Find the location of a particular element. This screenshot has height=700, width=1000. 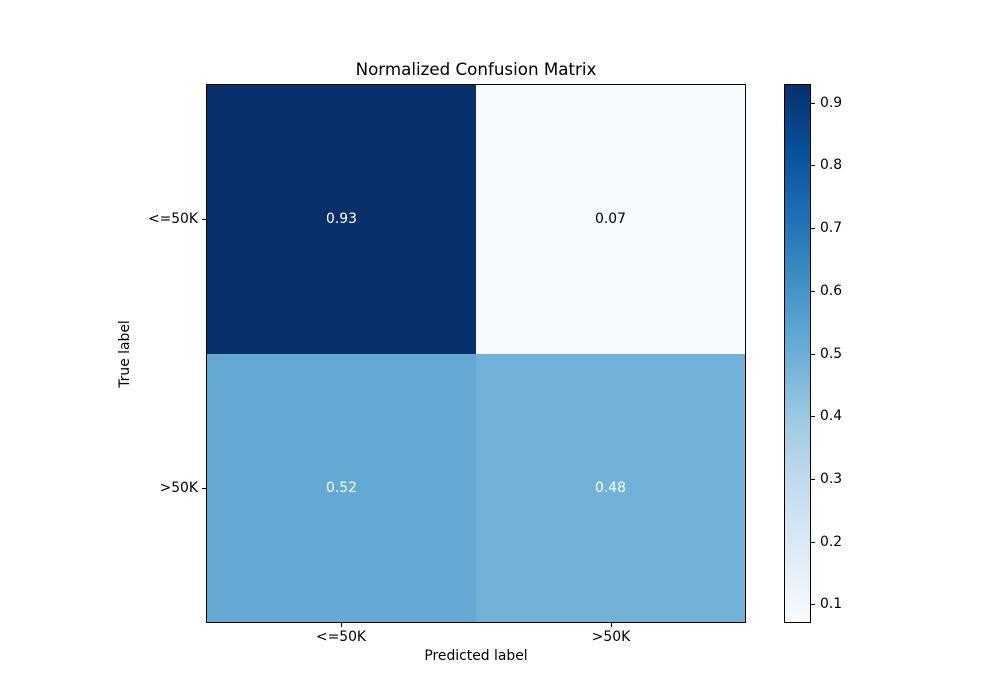

cell-true-le50k-pred-gt50k: 0.07 is located at coordinates (610, 219).